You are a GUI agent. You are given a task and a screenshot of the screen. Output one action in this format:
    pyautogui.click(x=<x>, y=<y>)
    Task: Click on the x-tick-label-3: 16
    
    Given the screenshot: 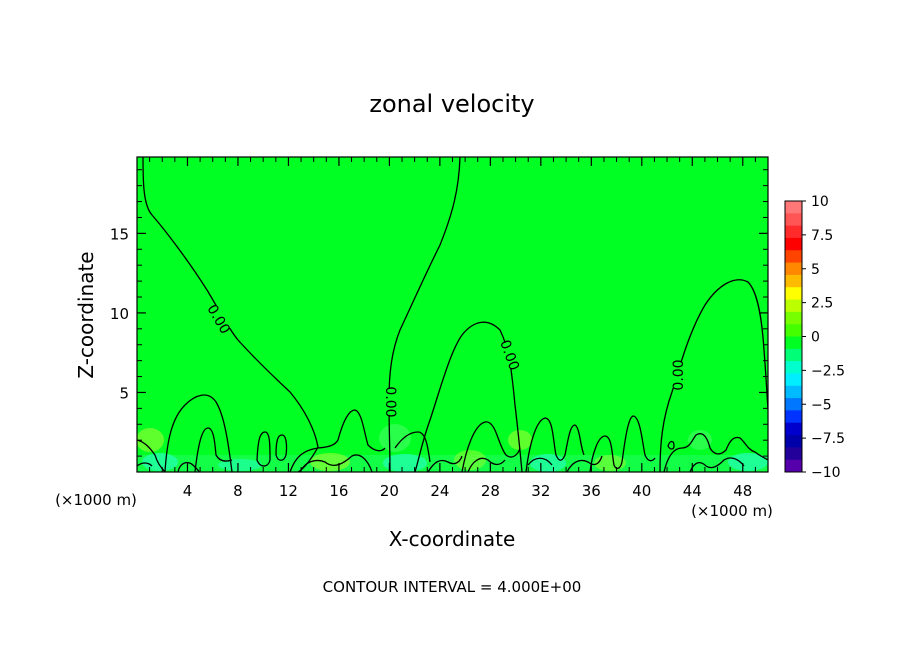 What is the action you would take?
    pyautogui.click(x=338, y=491)
    